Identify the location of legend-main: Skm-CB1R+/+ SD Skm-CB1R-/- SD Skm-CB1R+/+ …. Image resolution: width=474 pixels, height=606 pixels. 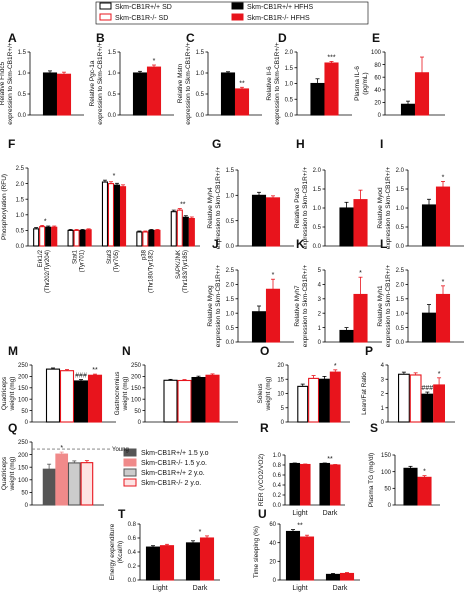
(232, 13).